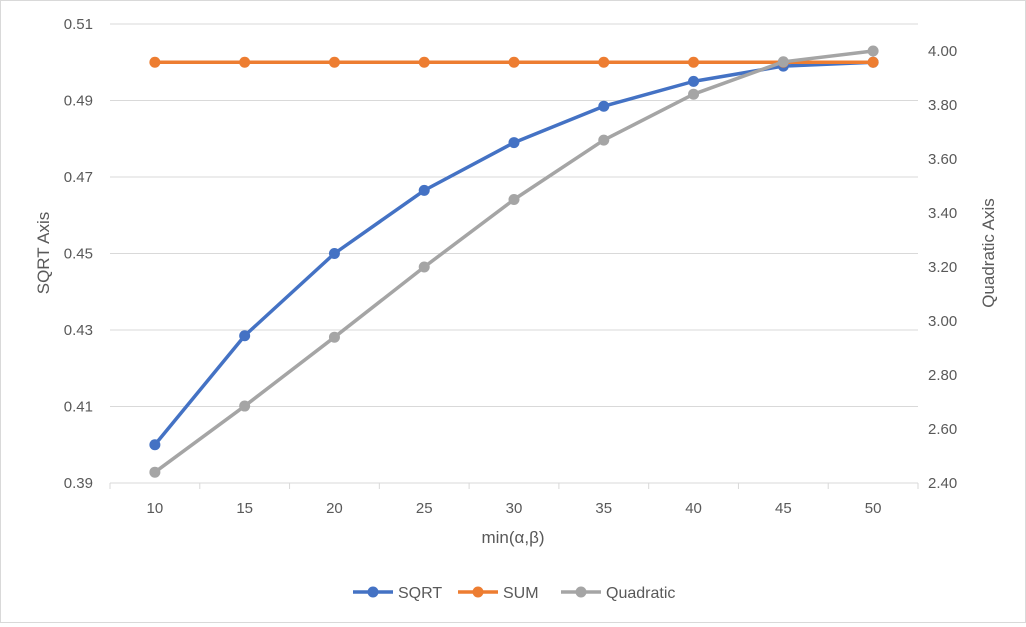 The height and width of the screenshot is (627, 1026). Describe the element at coordinates (988, 253) in the screenshot. I see `right-axis-title: Quadratic Axis` at that location.